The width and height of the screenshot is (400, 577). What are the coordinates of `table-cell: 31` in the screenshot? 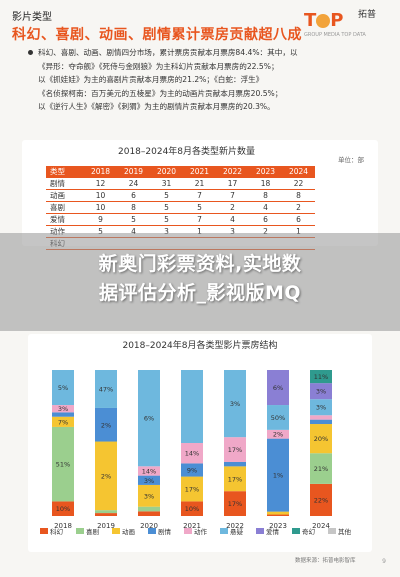 It's located at (166, 183).